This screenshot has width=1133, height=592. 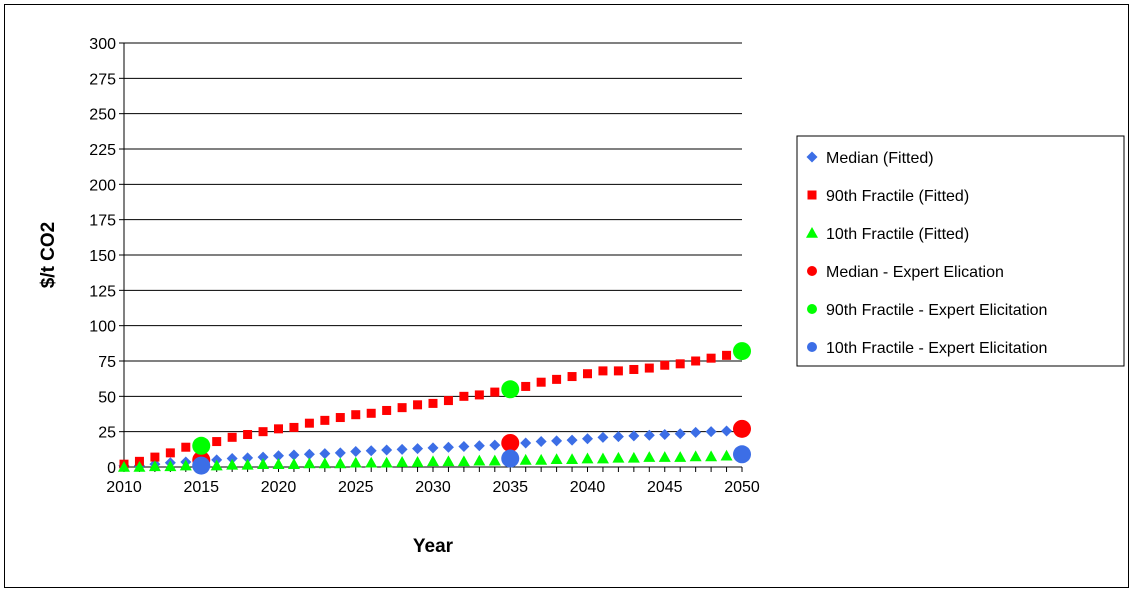 What do you see at coordinates (510, 487) in the screenshot?
I see `x-tick-label: 2035` at bounding box center [510, 487].